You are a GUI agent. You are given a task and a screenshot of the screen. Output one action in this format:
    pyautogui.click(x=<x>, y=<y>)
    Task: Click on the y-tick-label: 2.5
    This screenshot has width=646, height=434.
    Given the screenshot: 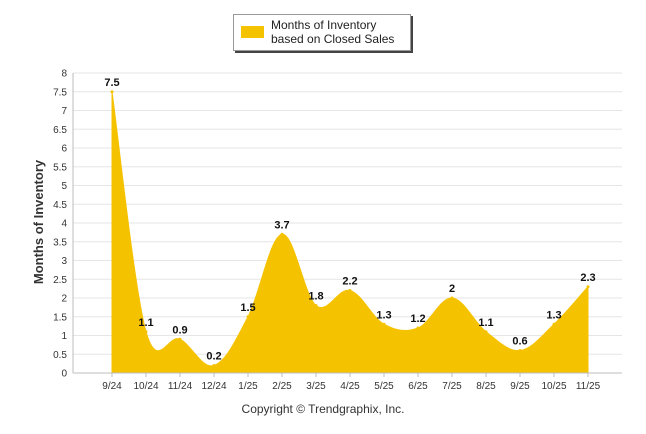 What is the action you would take?
    pyautogui.click(x=60, y=280)
    